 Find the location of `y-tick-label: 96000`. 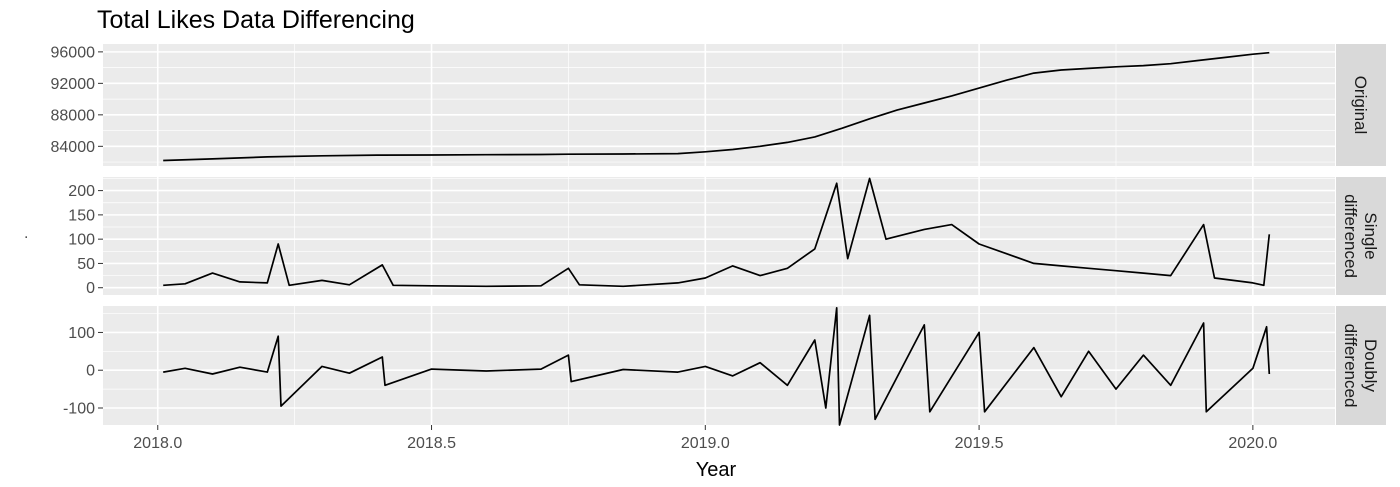

y-tick-label: 96000 is located at coordinates (73, 52).